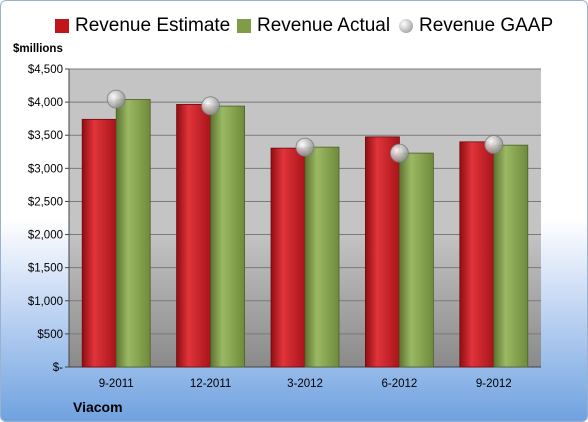 Image resolution: width=588 pixels, height=422 pixels. What do you see at coordinates (486, 25) in the screenshot?
I see `legend-label-gaap: Revenue GAAP` at bounding box center [486, 25].